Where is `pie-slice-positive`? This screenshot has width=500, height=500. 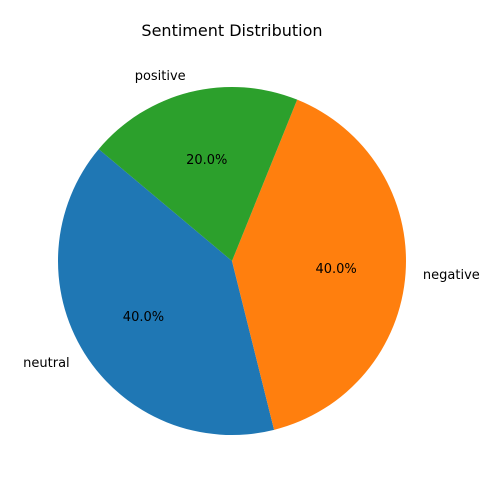 pie-slice-positive is located at coordinates (198, 174).